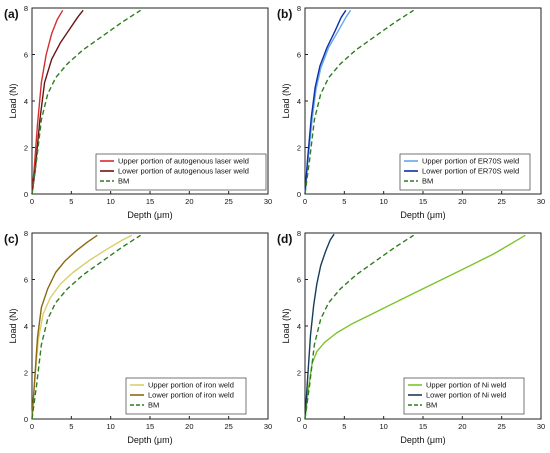 This screenshot has height=453, width=550. I want to click on legend-label: Lower portion of ER70S weld, so click(470, 171).